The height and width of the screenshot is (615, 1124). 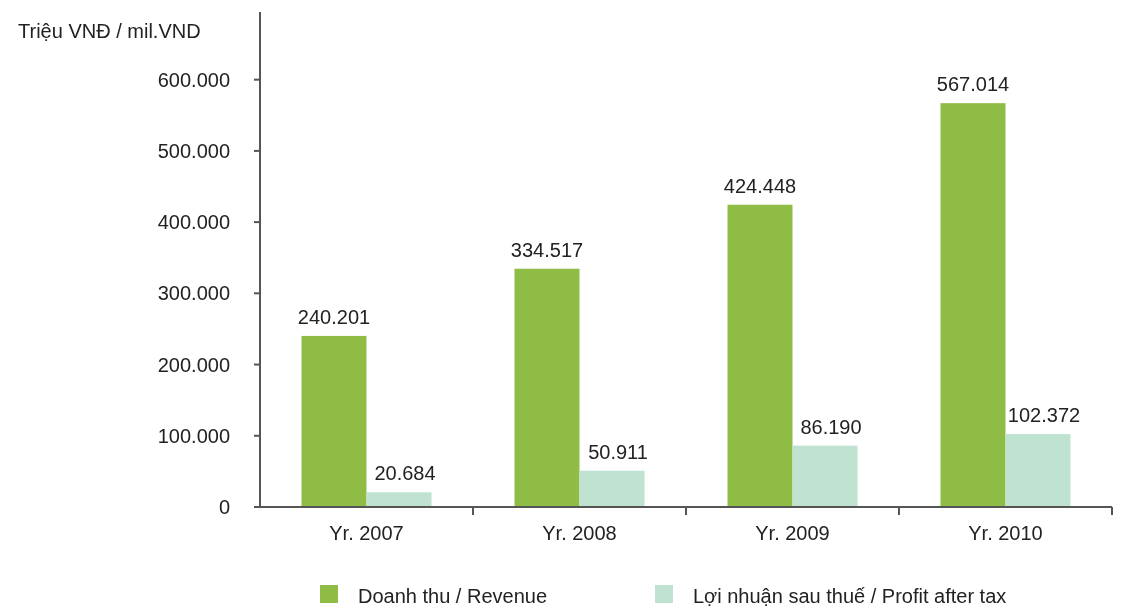 I want to click on data-label: 424.448, so click(x=760, y=185).